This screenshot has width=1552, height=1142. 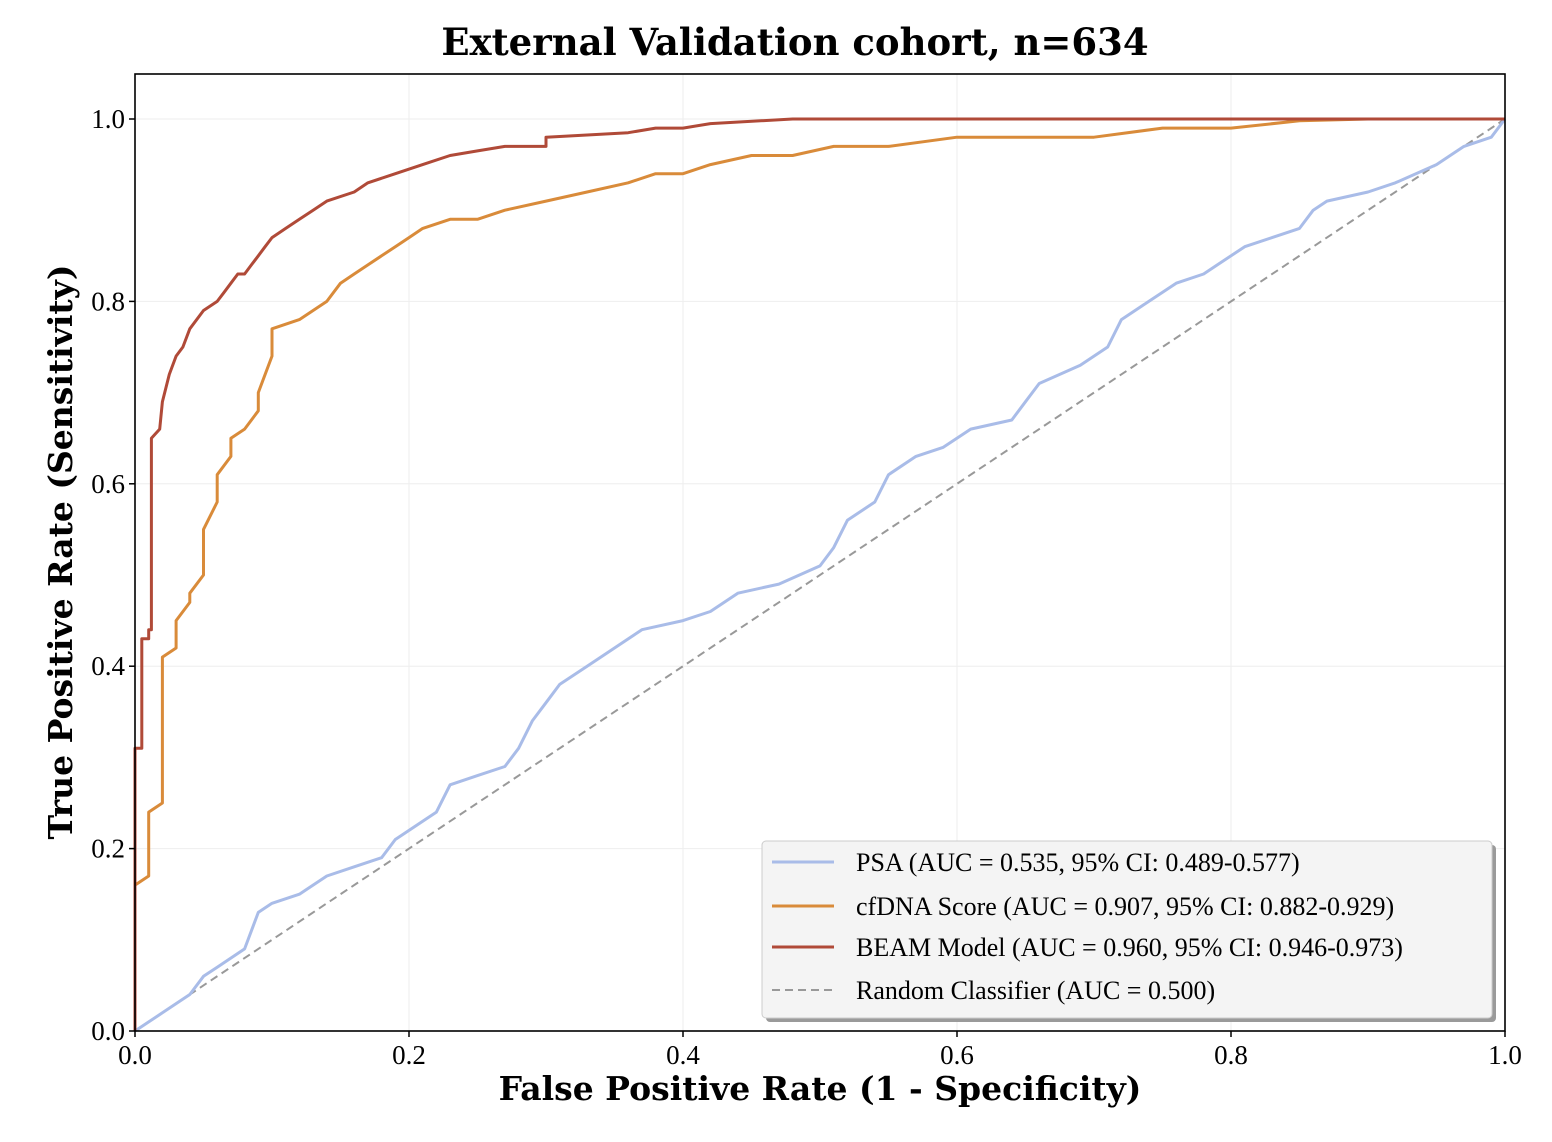 I want to click on x-tick-label: 0.4, so click(x=683, y=1055).